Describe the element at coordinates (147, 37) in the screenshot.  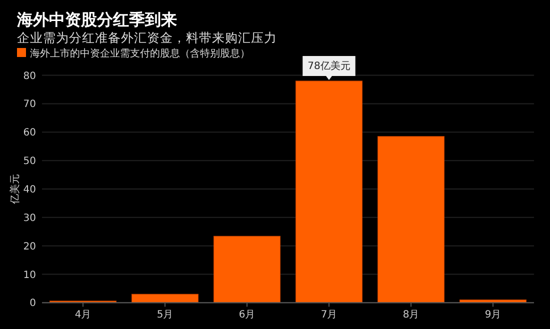
I see `chart-subtitle: 企业需为分红准备外汇资金，料带来购汇压力` at that location.